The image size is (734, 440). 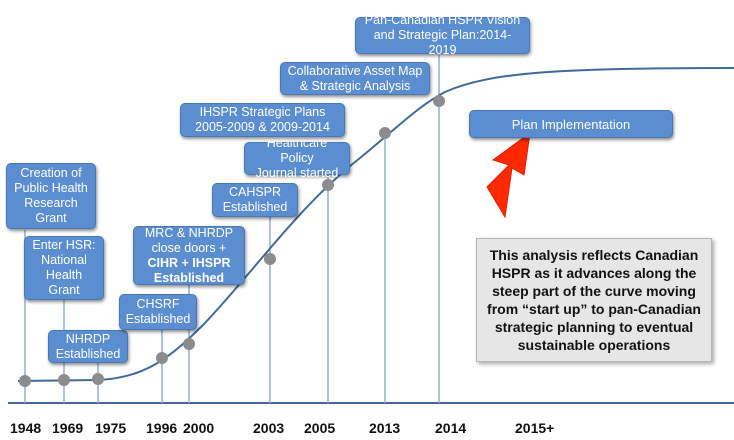 I want to click on milestone-box-1975: NHRDP Established, so click(x=88, y=346).